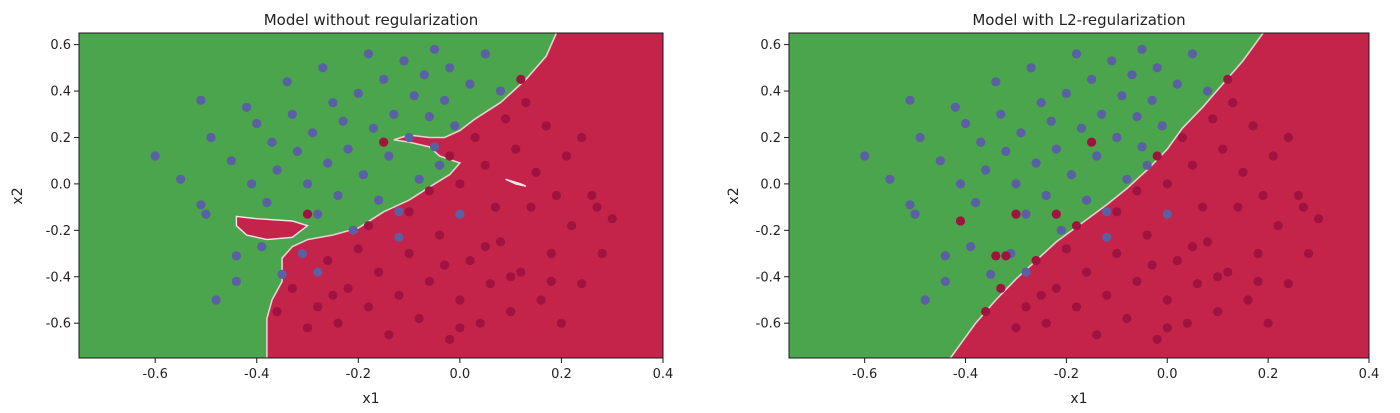 The height and width of the screenshot is (413, 1400). Describe the element at coordinates (358, 374) in the screenshot. I see `x-tick-label: -0.2` at that location.